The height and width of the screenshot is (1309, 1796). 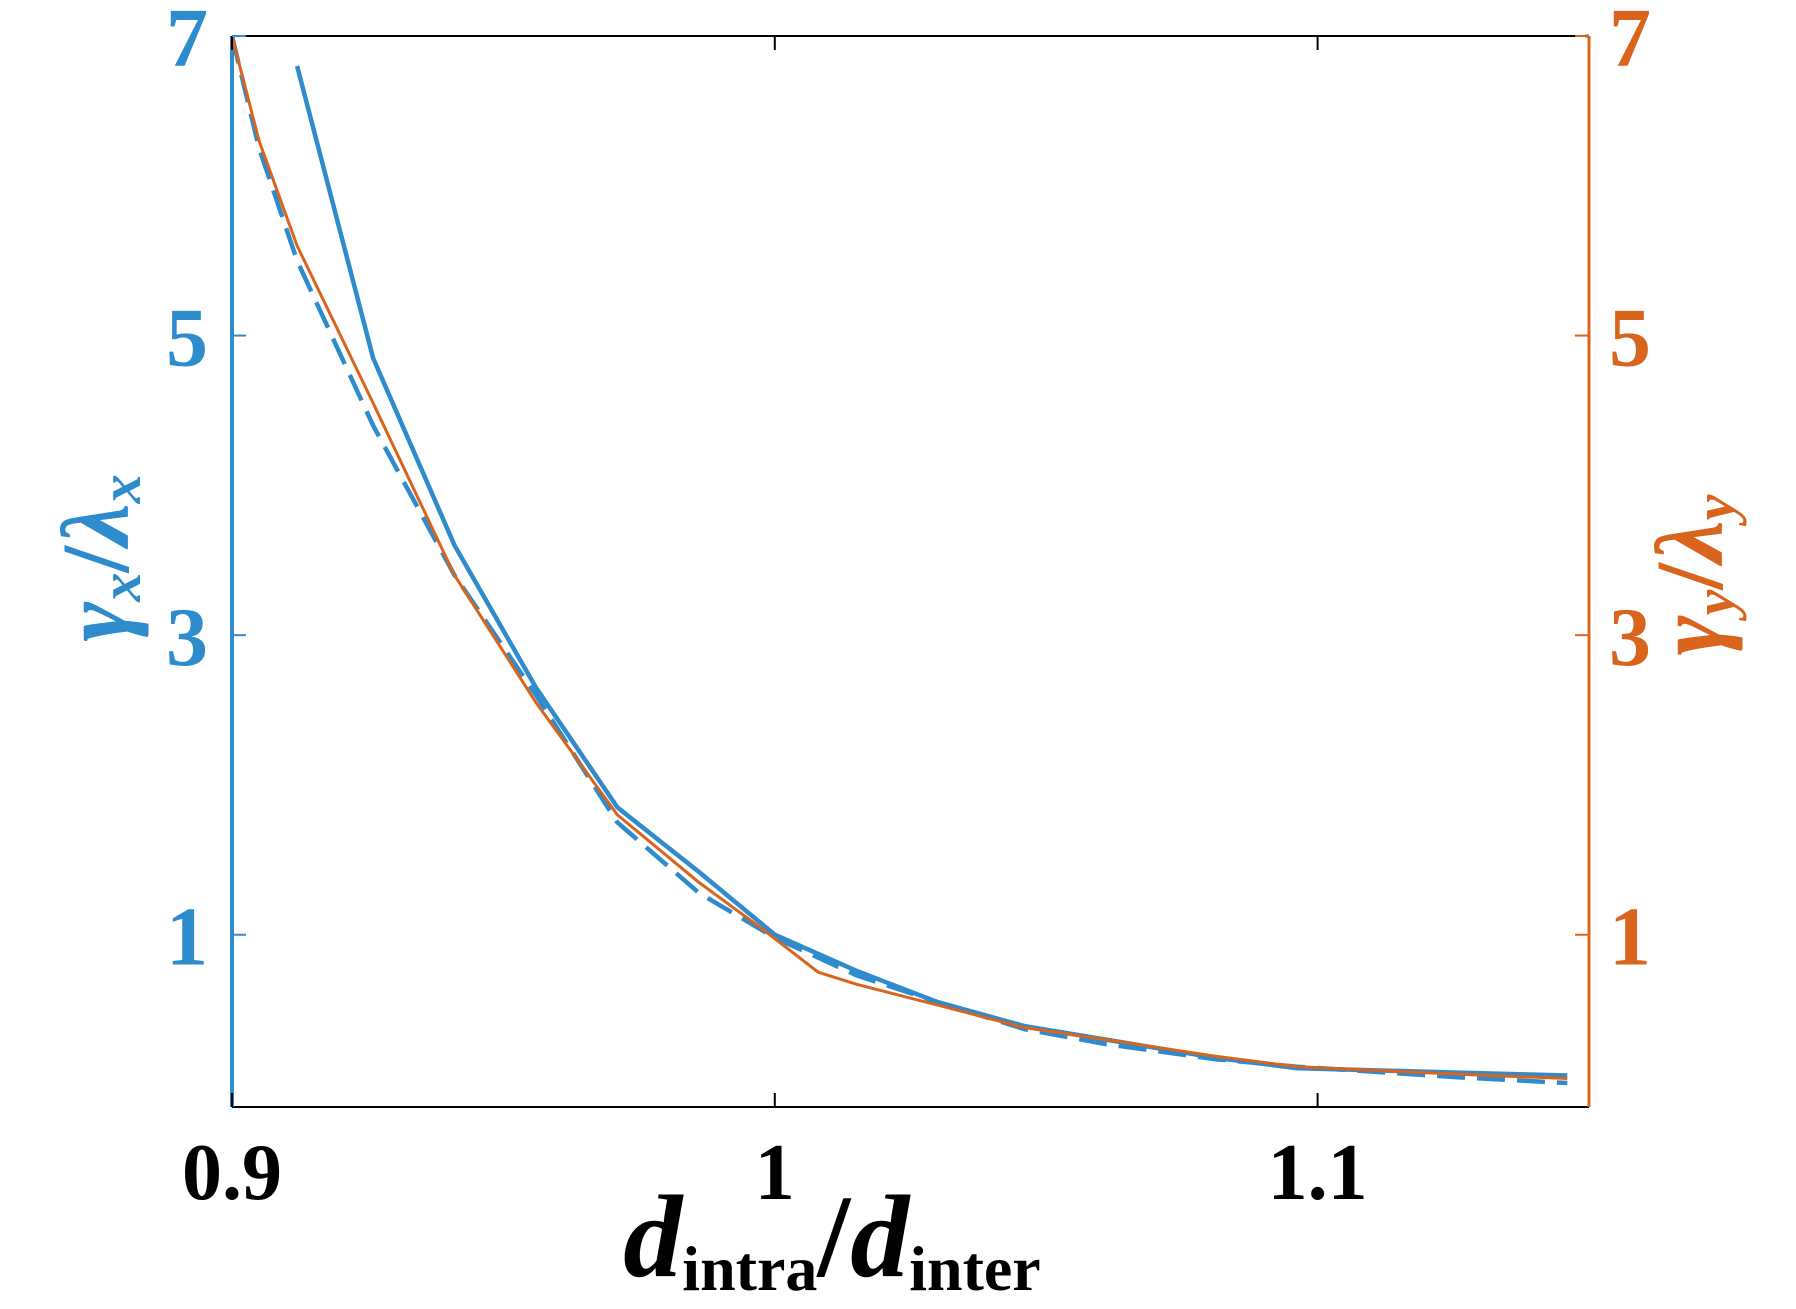 What do you see at coordinates (187, 937) in the screenshot?
I see `y-tick-label-left: 1` at bounding box center [187, 937].